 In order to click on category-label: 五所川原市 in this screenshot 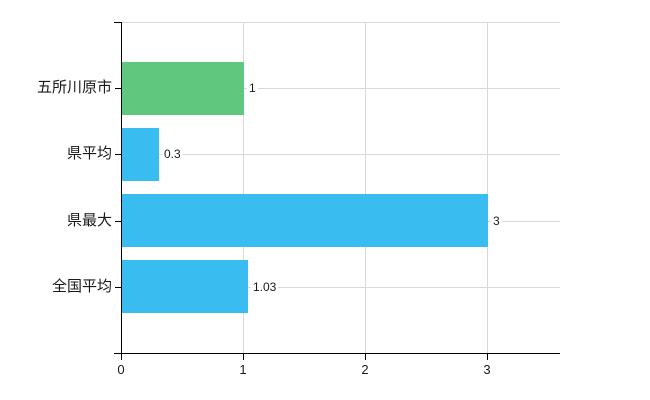, I will do `click(74, 87)`.